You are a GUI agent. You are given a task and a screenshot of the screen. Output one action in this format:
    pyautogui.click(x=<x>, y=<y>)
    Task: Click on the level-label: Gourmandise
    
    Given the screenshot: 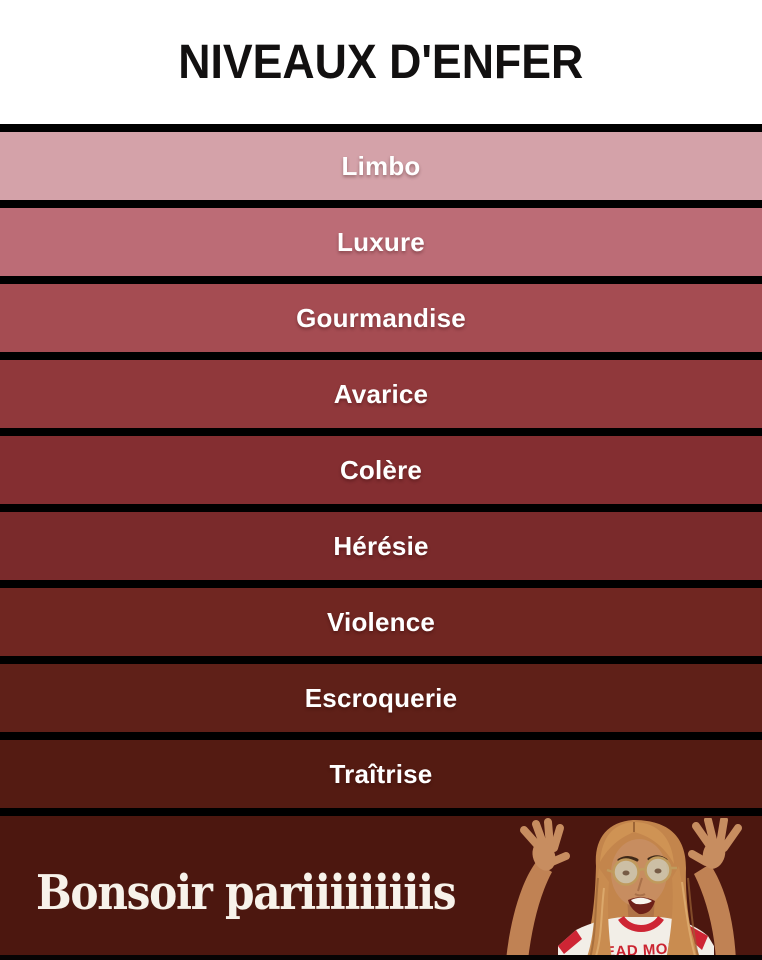 What is the action you would take?
    pyautogui.click(x=381, y=317)
    